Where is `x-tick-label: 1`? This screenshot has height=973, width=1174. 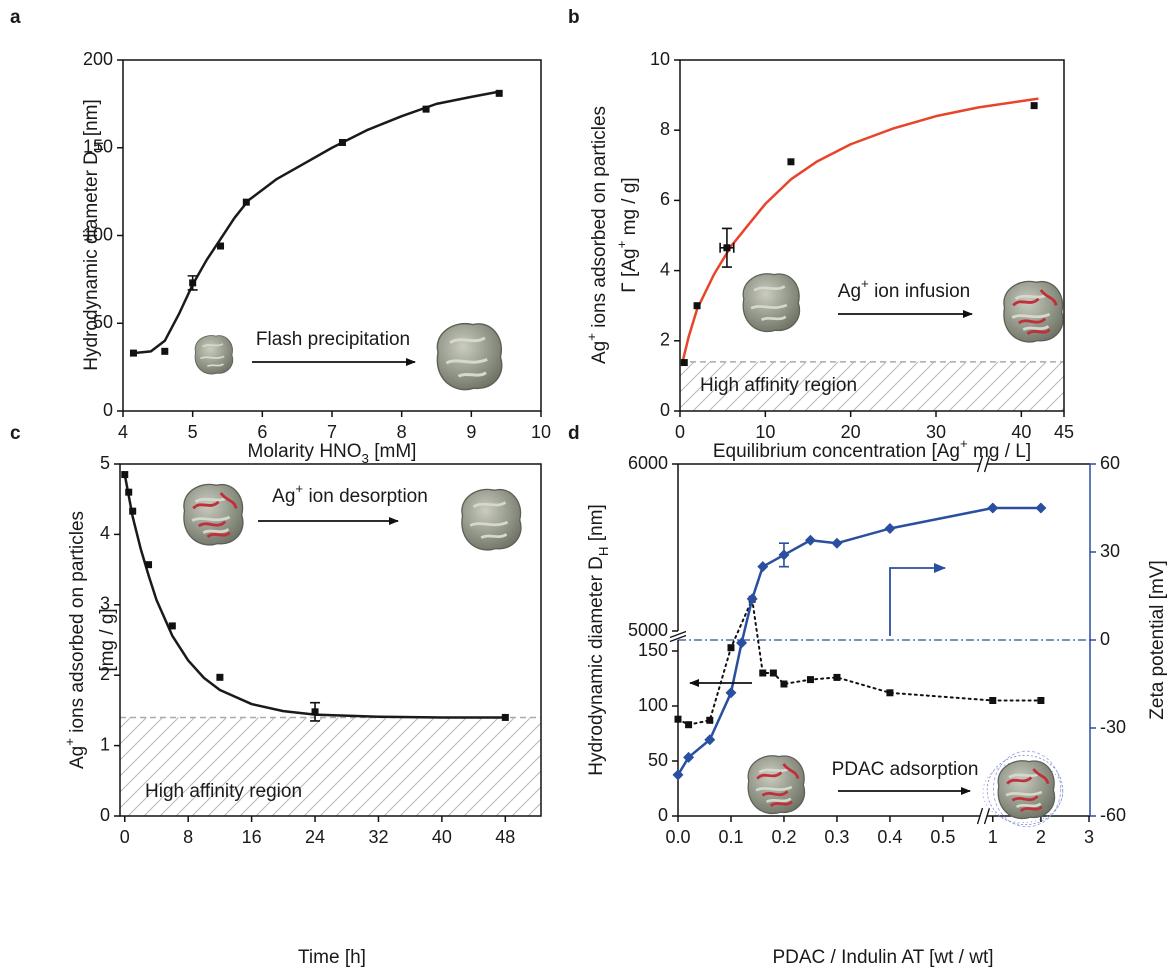 x-tick-label: 1 is located at coordinates (993, 837).